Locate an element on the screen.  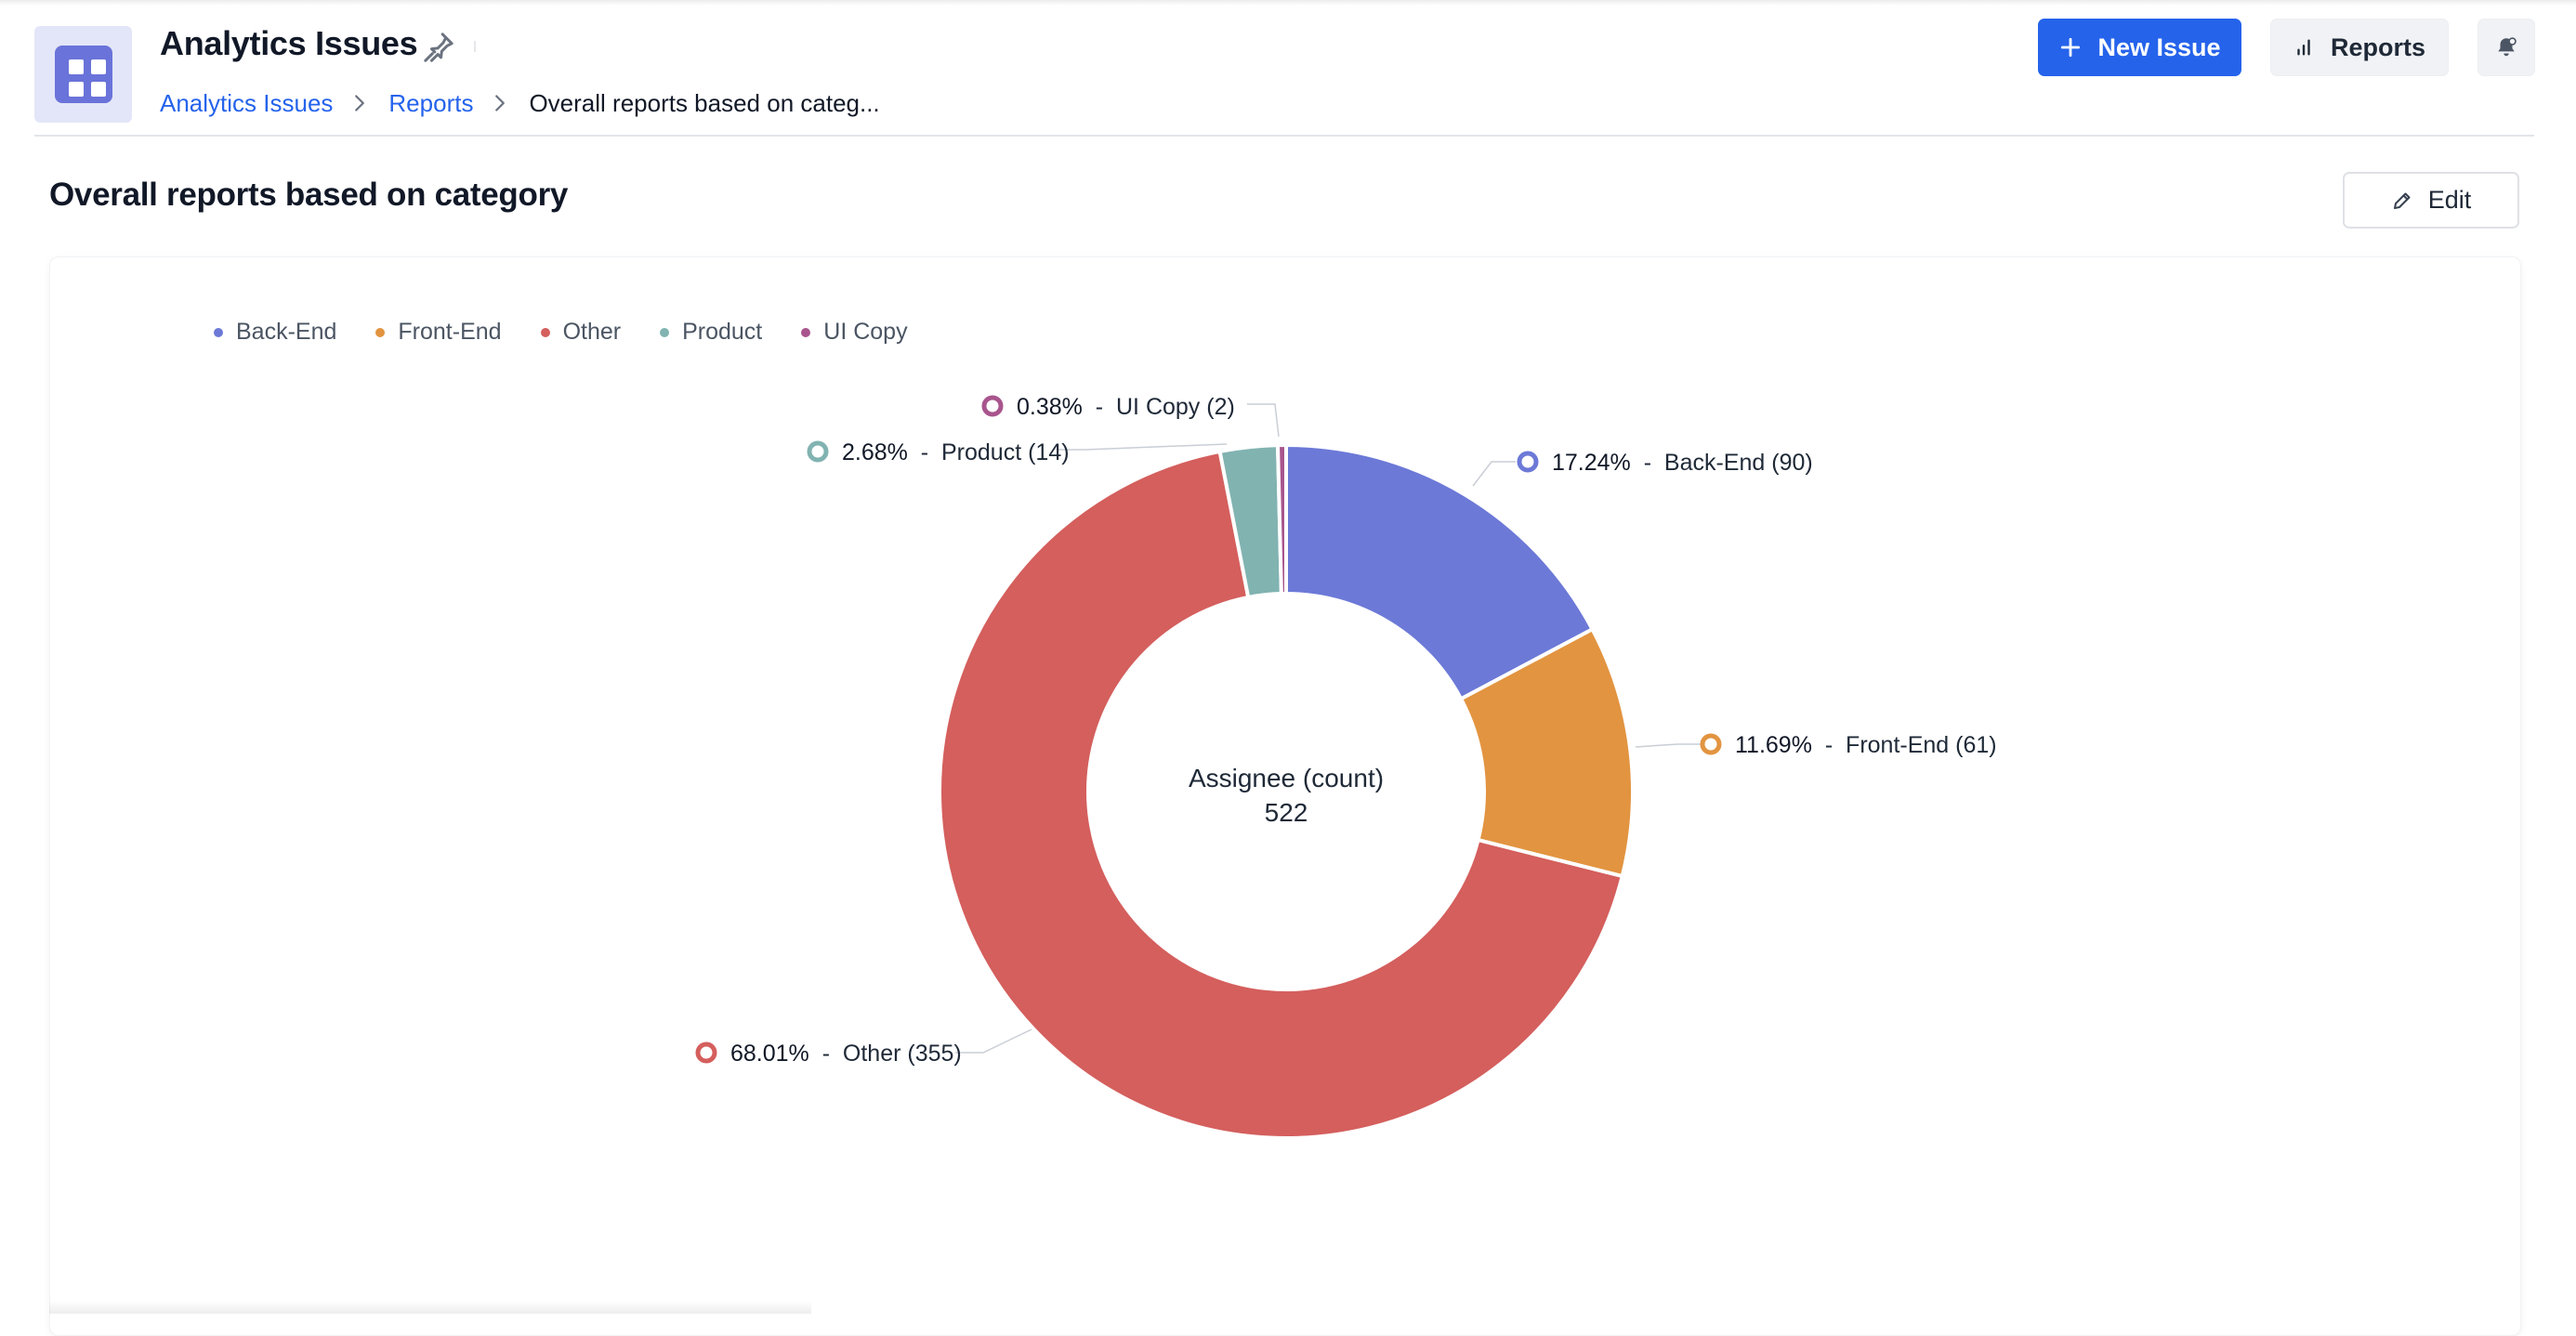
pencil-icon is located at coordinates (2402, 201).